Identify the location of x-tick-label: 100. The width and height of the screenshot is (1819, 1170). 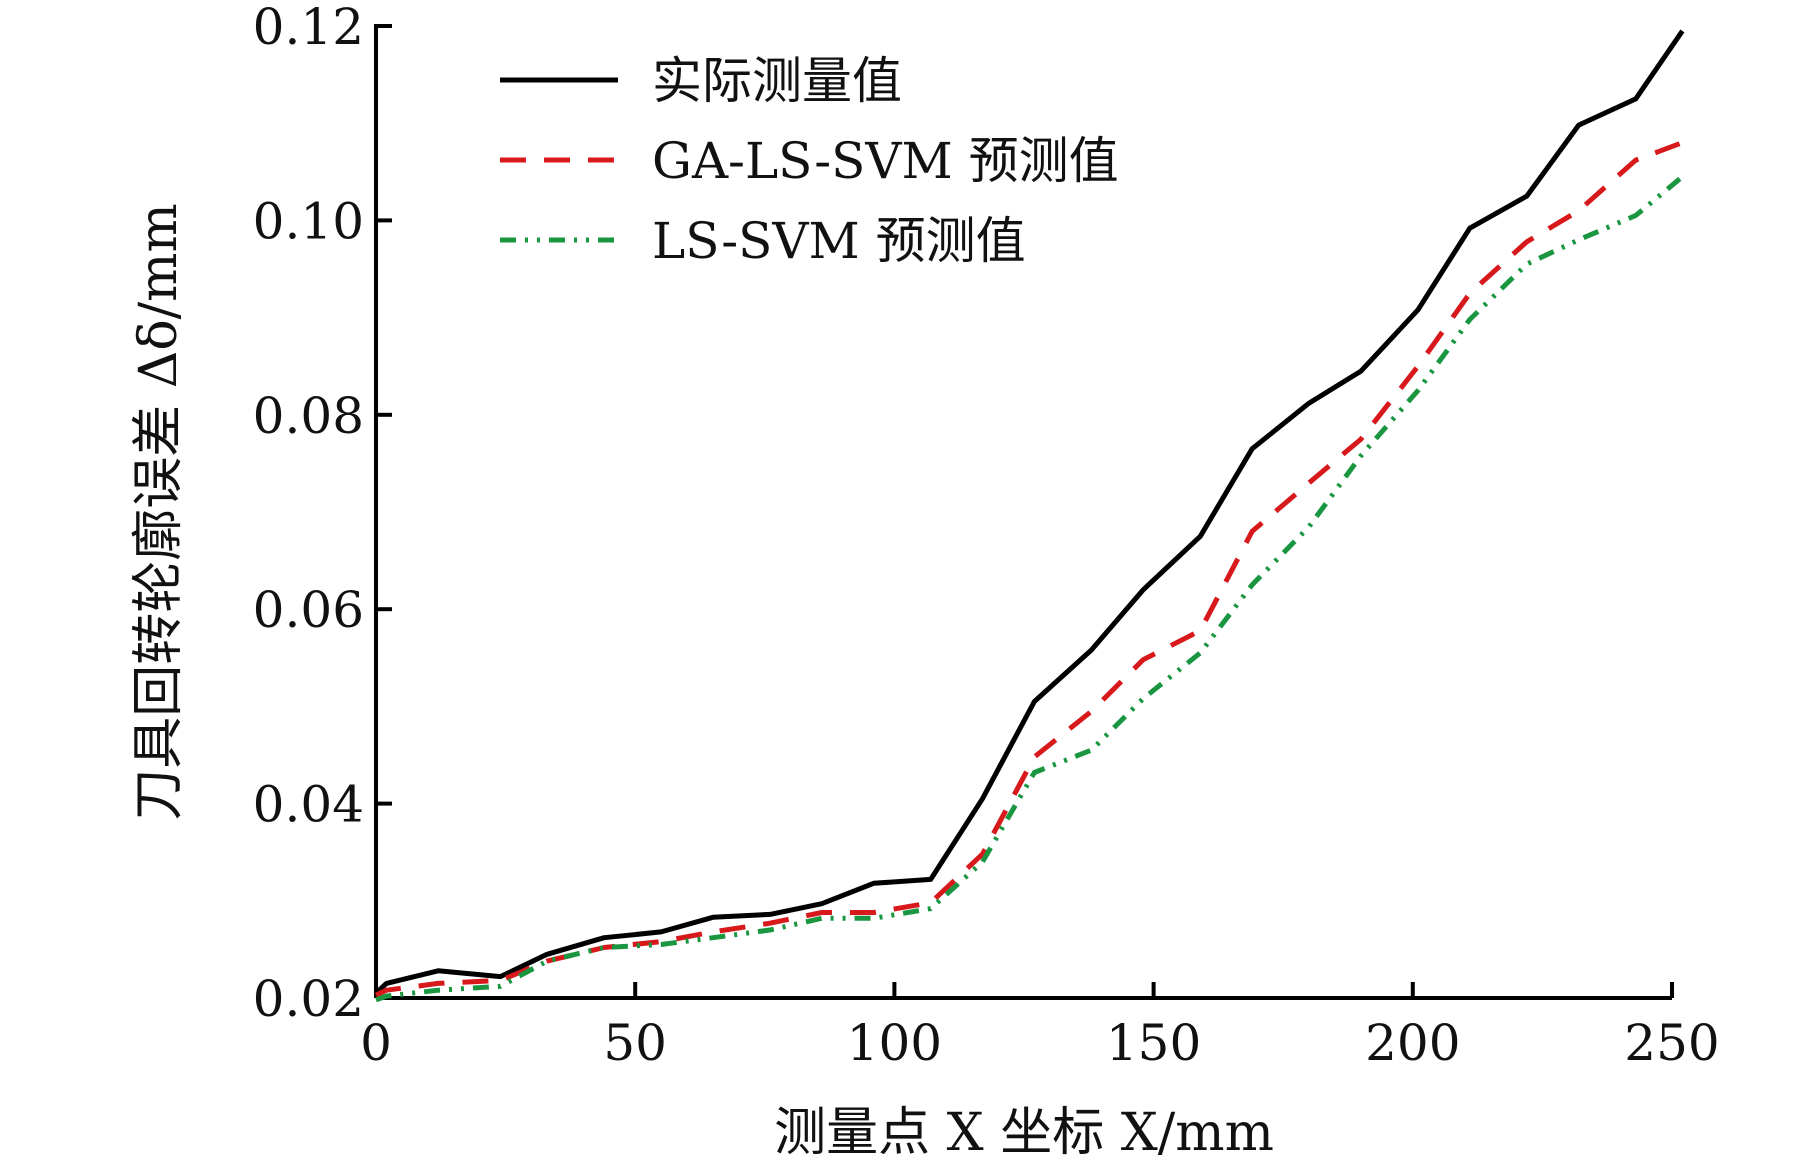
(894, 1043).